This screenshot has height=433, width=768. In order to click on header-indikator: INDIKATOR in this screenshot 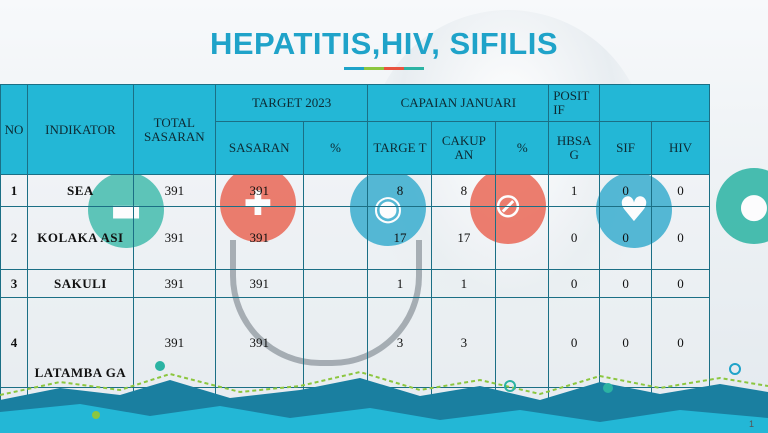, I will do `click(80, 129)`.